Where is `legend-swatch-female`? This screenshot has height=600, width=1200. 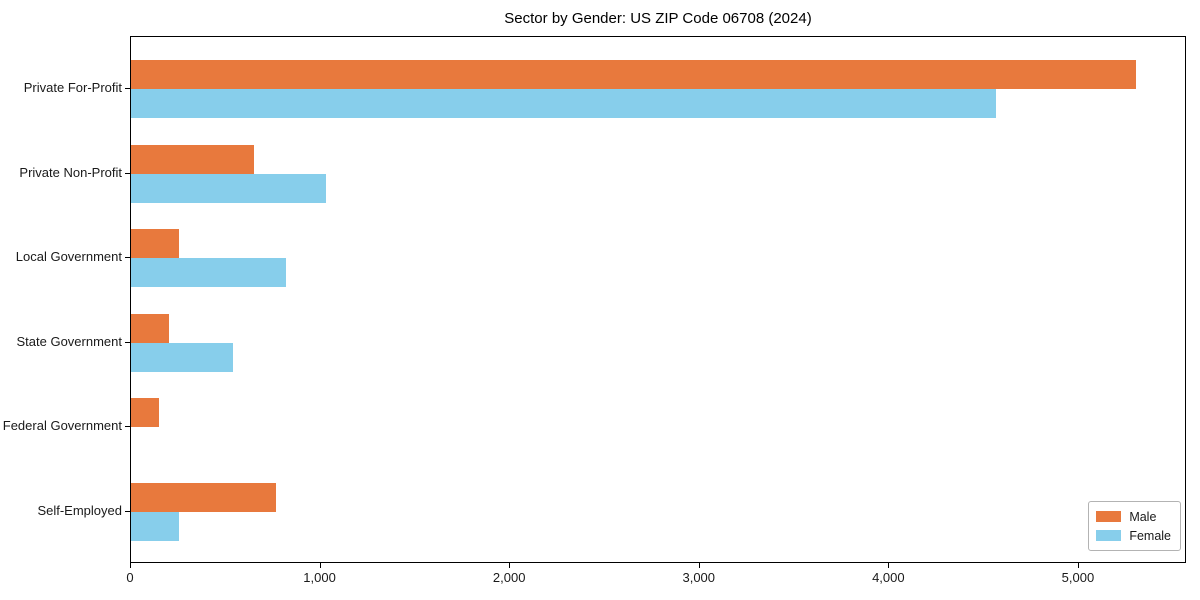
legend-swatch-female is located at coordinates (1109, 535).